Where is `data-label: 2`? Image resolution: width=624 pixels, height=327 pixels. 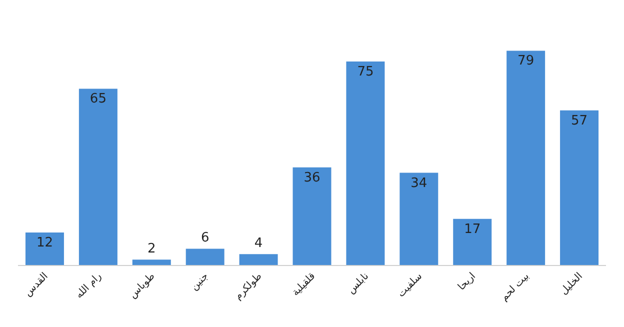 data-label: 2 is located at coordinates (151, 249).